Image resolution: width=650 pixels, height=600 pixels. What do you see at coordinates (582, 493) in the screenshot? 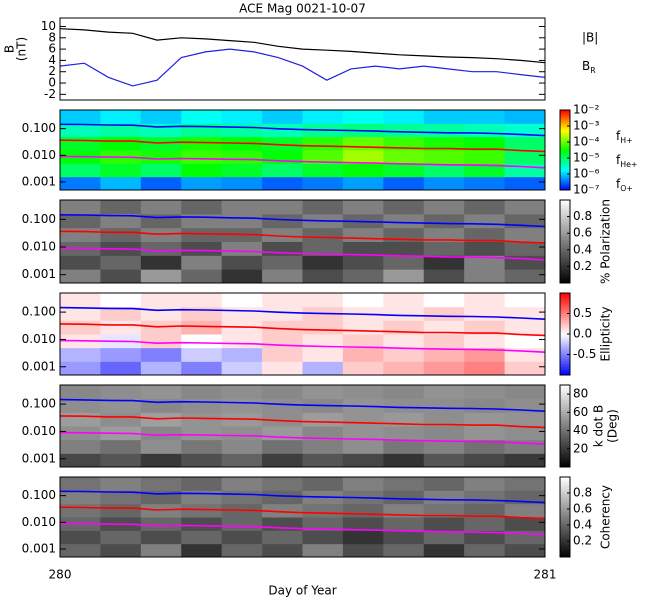
I see `colorbar-tick-label: 0.8` at bounding box center [582, 493].